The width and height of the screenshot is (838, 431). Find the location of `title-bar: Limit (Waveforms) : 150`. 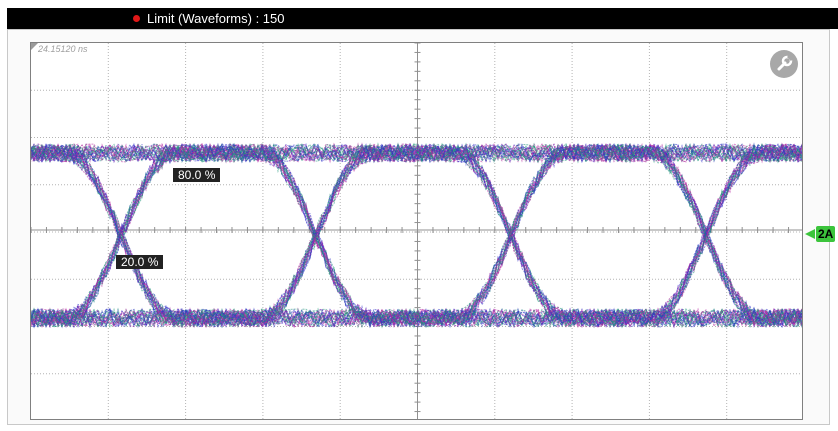

title-bar: Limit (Waveforms) : 150 is located at coordinates (422, 18).